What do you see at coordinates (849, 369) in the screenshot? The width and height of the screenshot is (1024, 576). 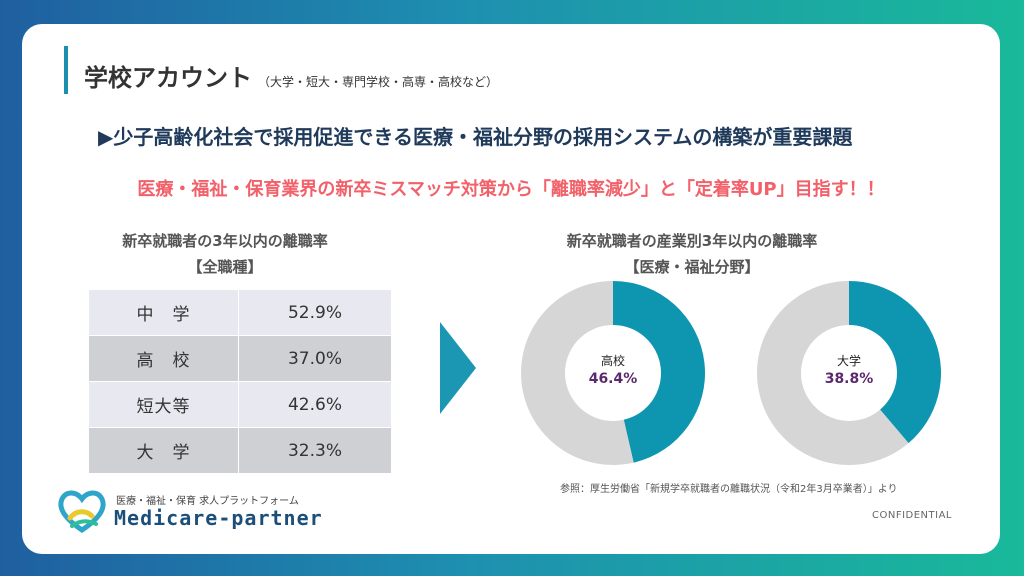 I see `donut-label-daigaku: 大学 38.8%` at bounding box center [849, 369].